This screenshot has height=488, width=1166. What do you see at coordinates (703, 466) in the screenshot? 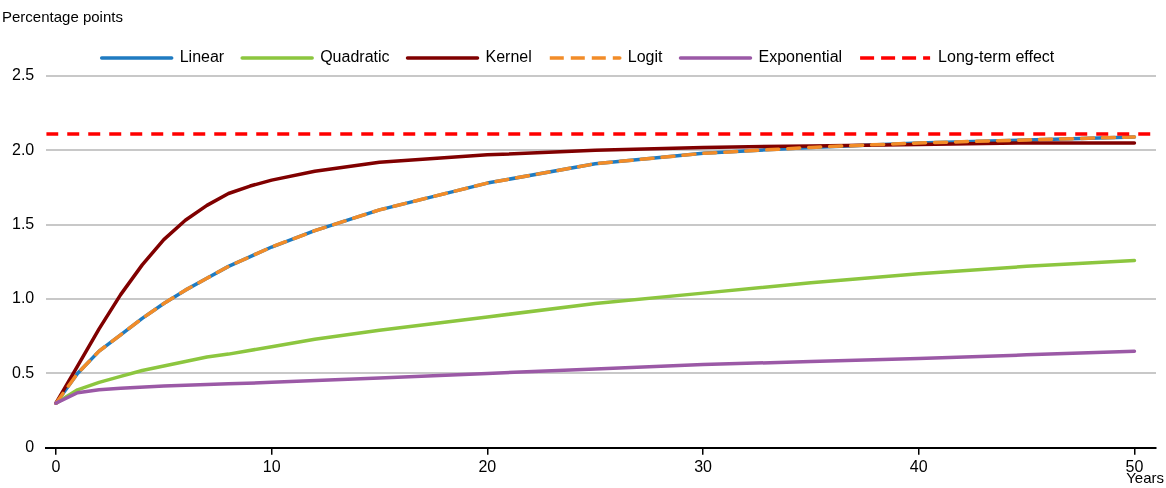
I see `x-tick-label: 30` at bounding box center [703, 466].